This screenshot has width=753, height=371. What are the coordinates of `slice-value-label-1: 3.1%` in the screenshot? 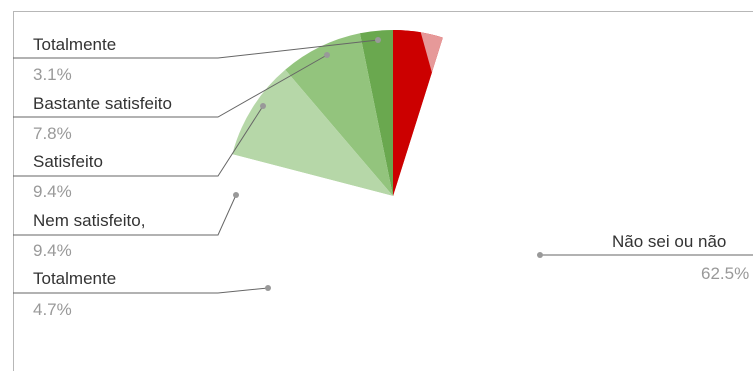 It's located at (52, 74).